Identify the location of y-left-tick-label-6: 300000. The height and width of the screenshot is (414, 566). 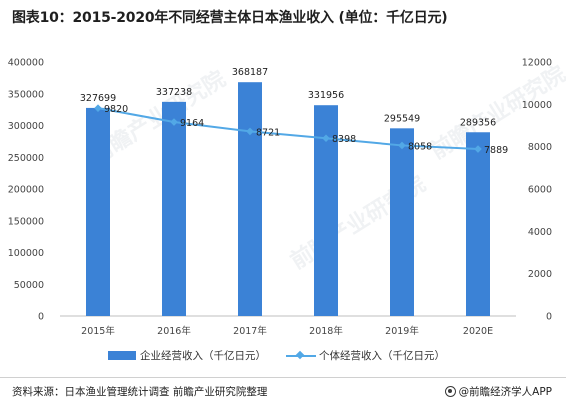
(26, 126).